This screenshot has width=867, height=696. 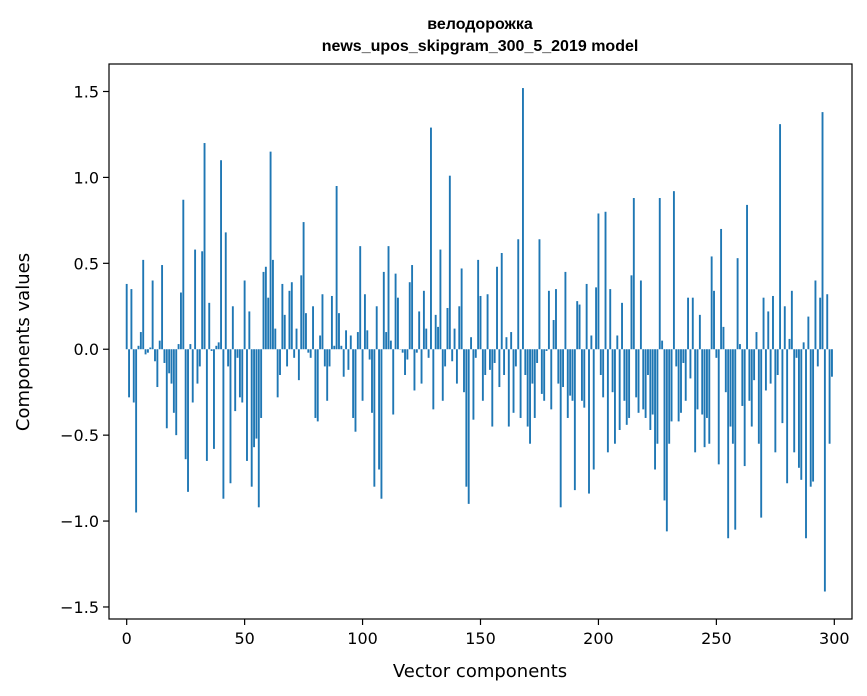 What do you see at coordinates (86, 263) in the screenshot?
I see `y-tick-label-4: 0.5` at bounding box center [86, 263].